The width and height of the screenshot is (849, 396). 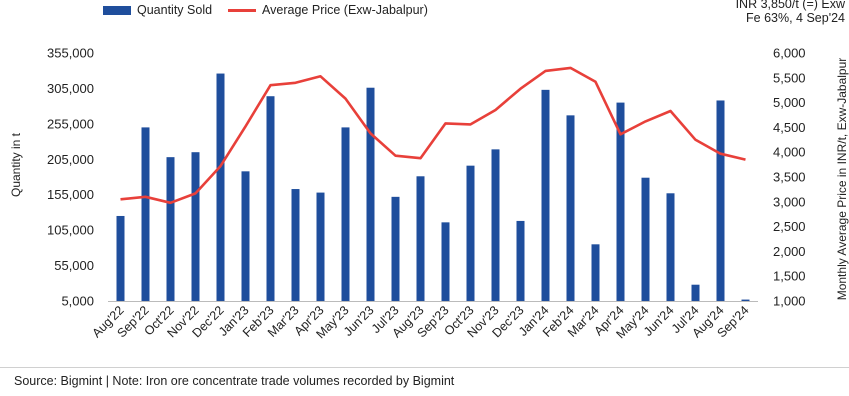 I want to click on annotation-line-2: Fe 63%, 4 Sep'24, so click(x=795, y=18).